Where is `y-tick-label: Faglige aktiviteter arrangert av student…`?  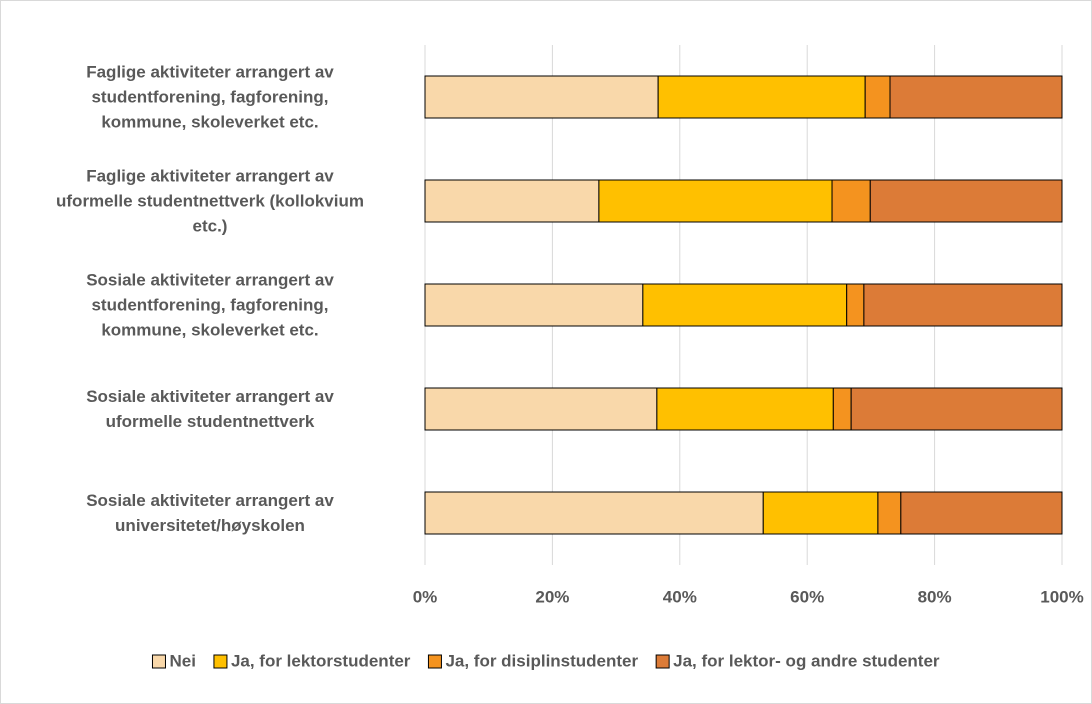
y-tick-label: Faglige aktiviteter arrangert av student… is located at coordinates (210, 97).